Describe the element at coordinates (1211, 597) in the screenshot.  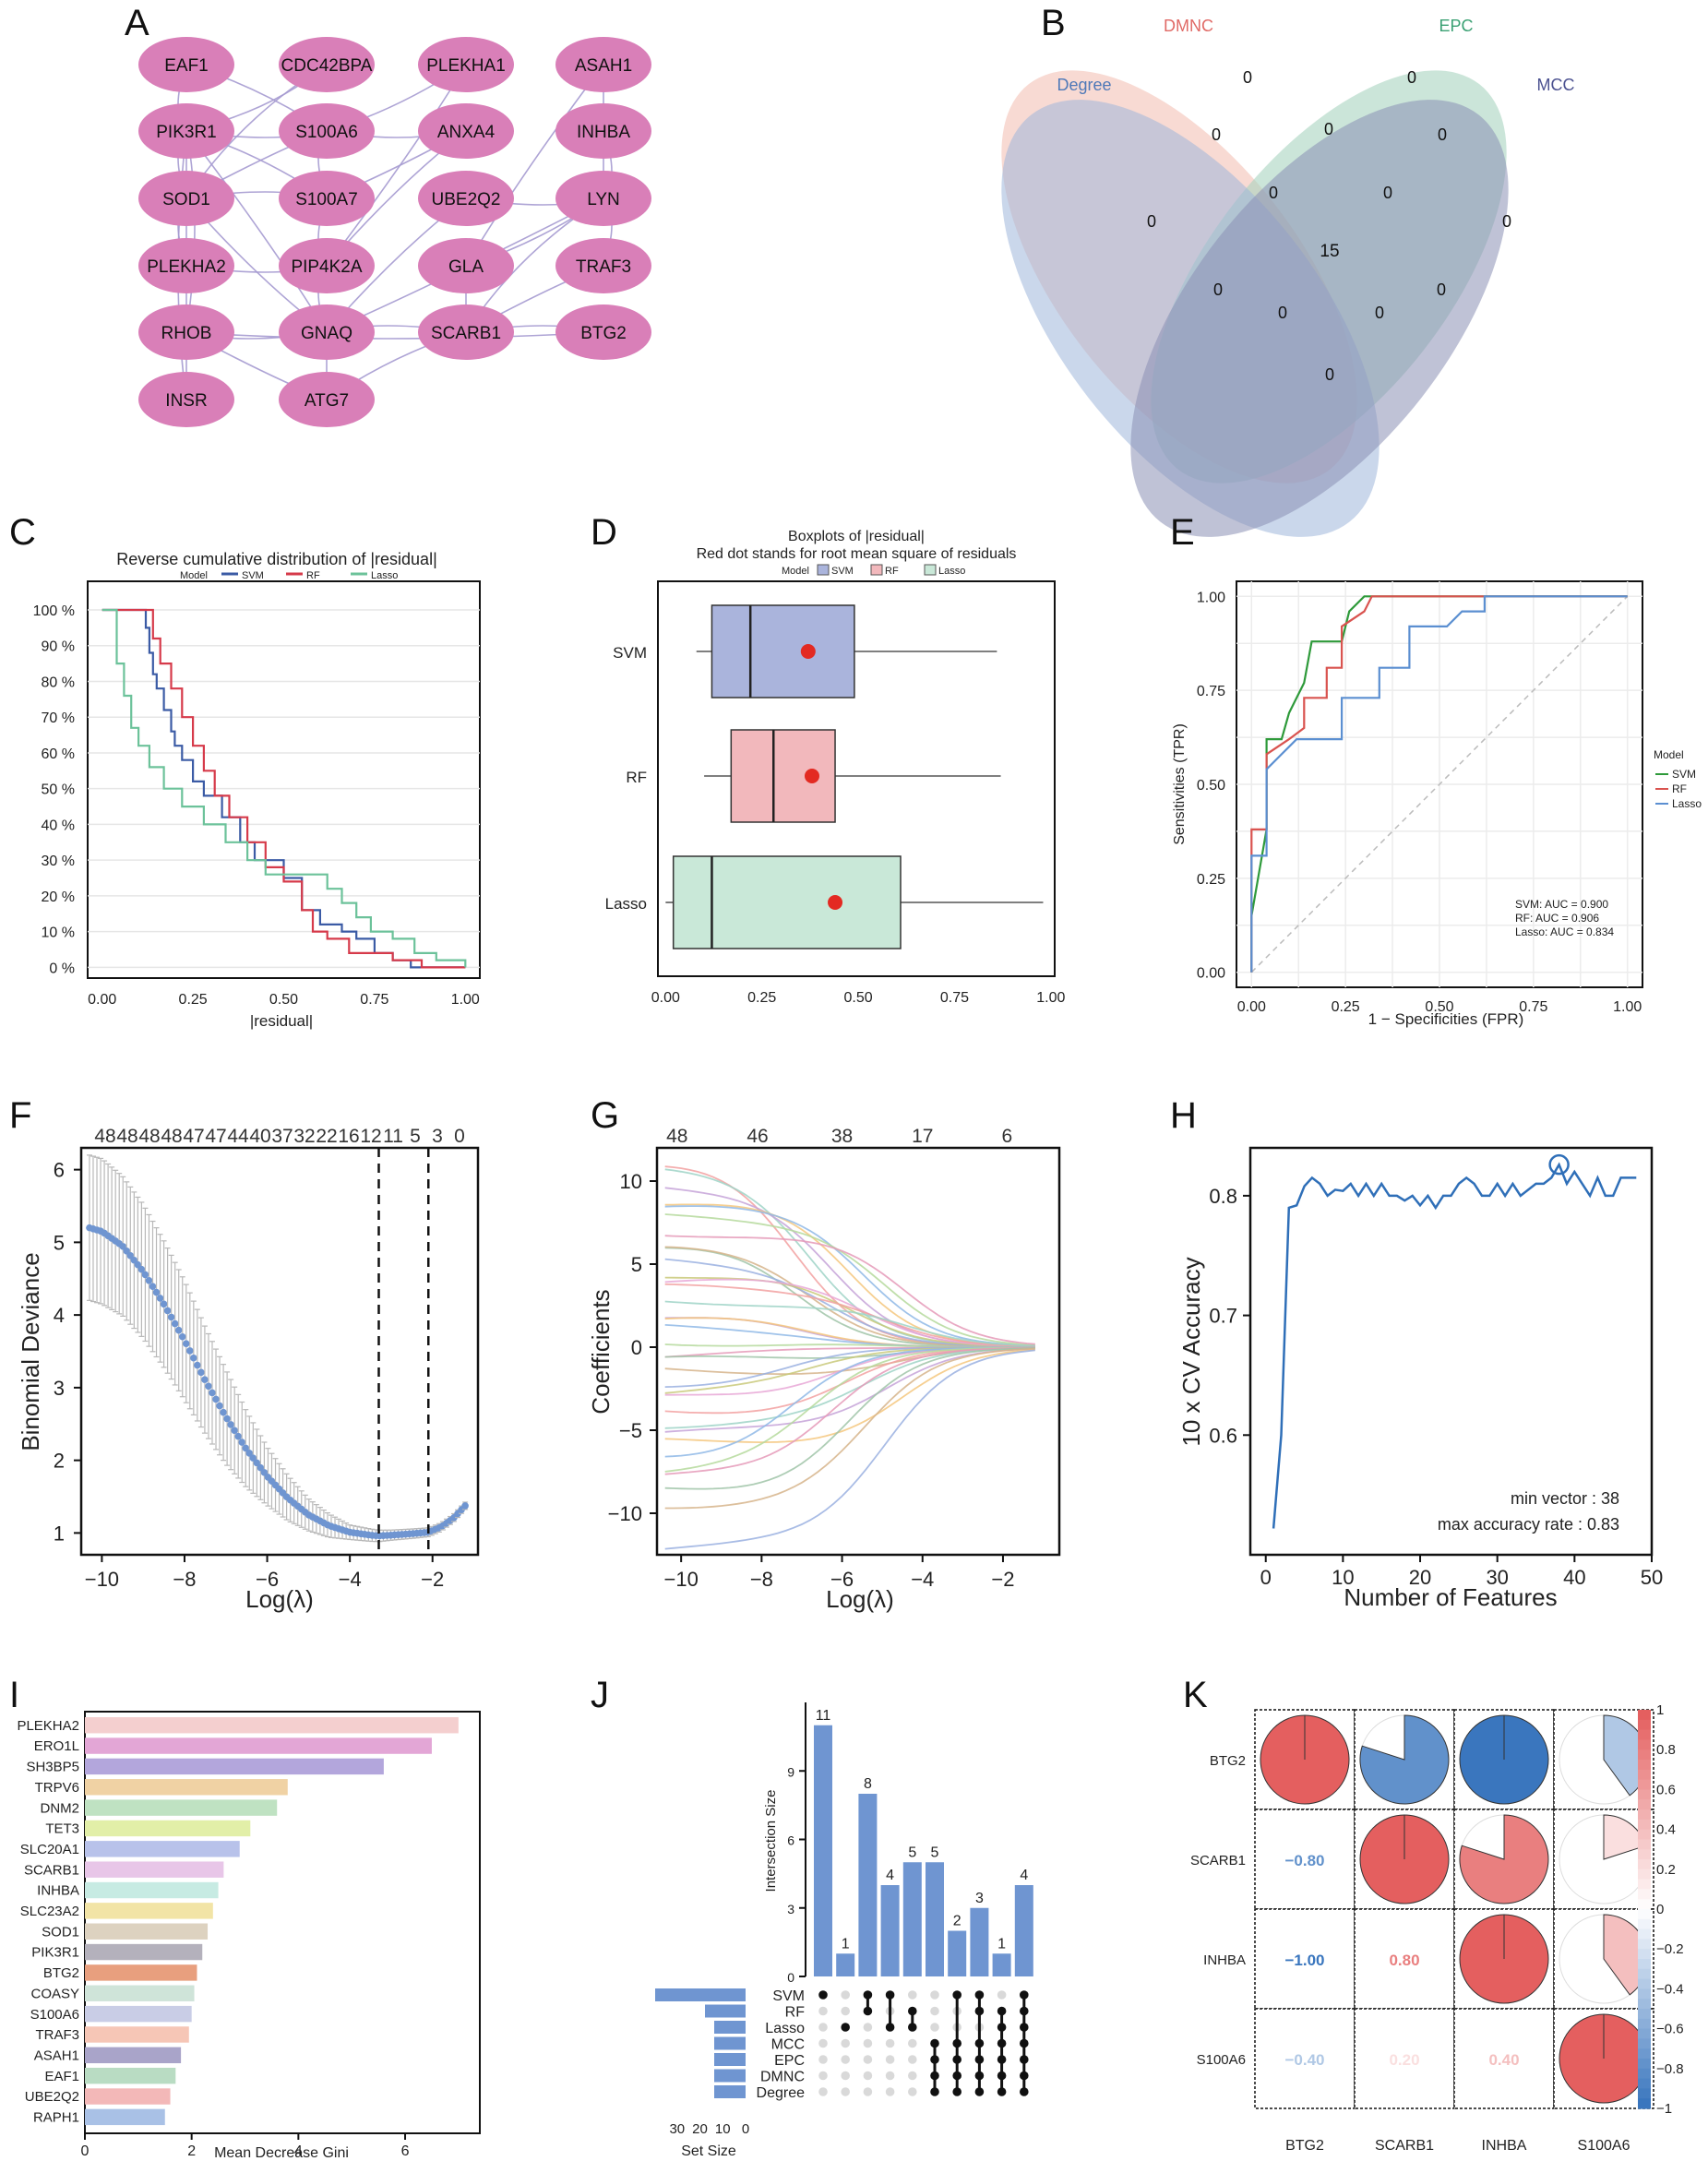
I see `y-tick-label: 1.00` at that location.